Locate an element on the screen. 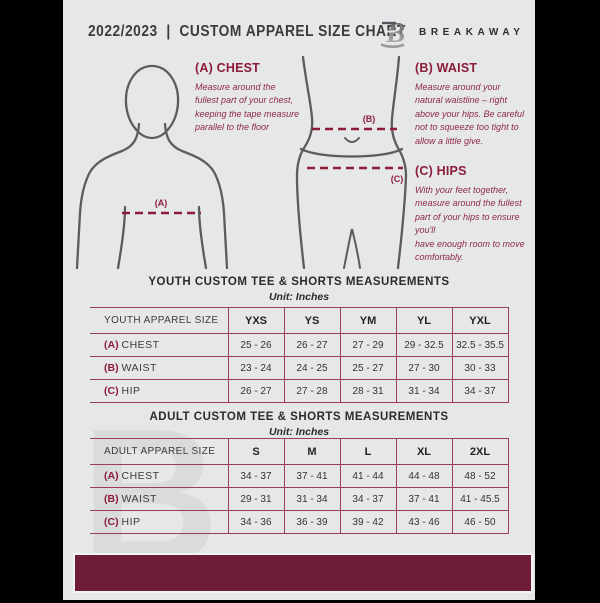 The image size is (600, 603). cell-value: 27 - 28 is located at coordinates (311, 391).